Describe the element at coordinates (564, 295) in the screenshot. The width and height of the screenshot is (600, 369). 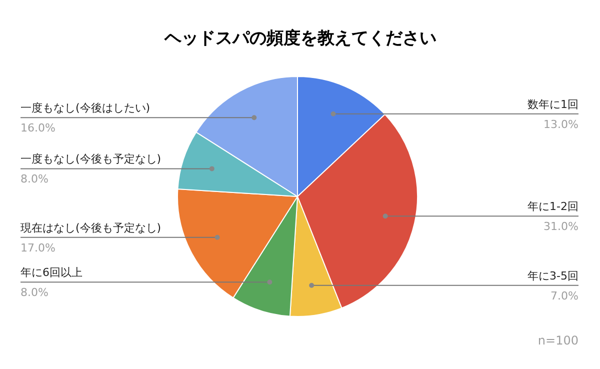
I see `data-label: 7.0%` at that location.